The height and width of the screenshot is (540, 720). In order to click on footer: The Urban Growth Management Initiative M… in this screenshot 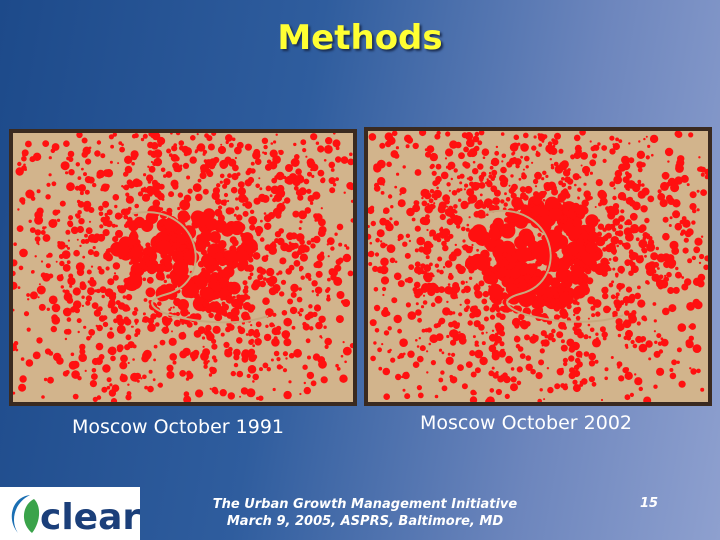, I will do `click(365, 513)`.